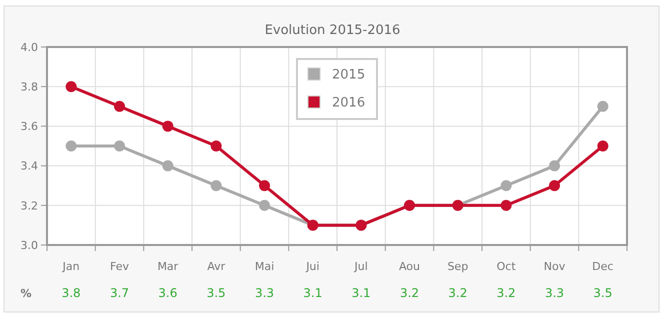 Image resolution: width=665 pixels, height=320 pixels. Describe the element at coordinates (120, 293) in the screenshot. I see `data-label: 3.7` at that location.